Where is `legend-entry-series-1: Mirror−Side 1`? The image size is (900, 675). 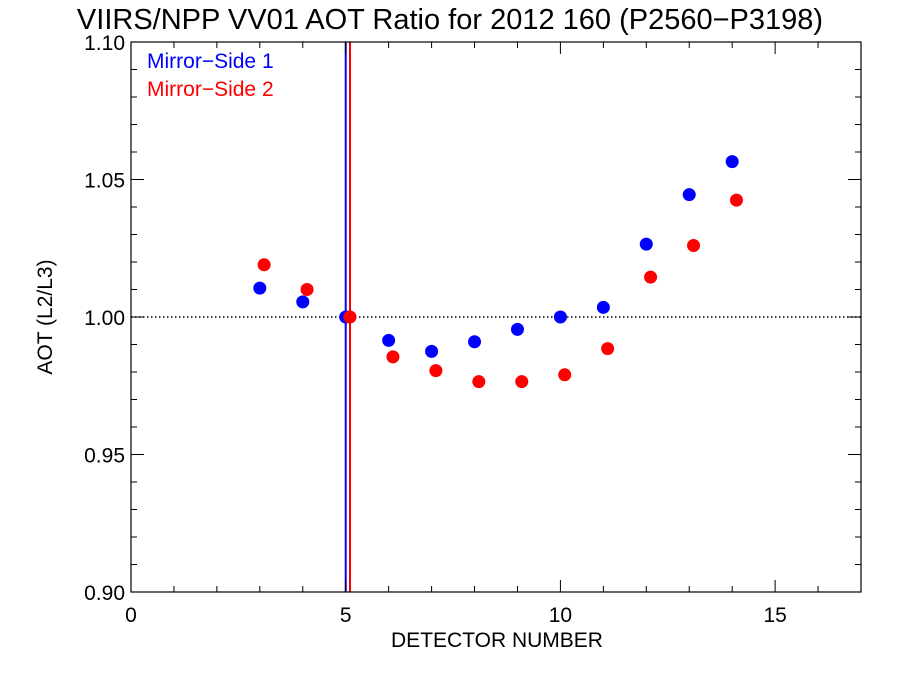 legend-entry-series-1: Mirror−Side 1 is located at coordinates (210, 61).